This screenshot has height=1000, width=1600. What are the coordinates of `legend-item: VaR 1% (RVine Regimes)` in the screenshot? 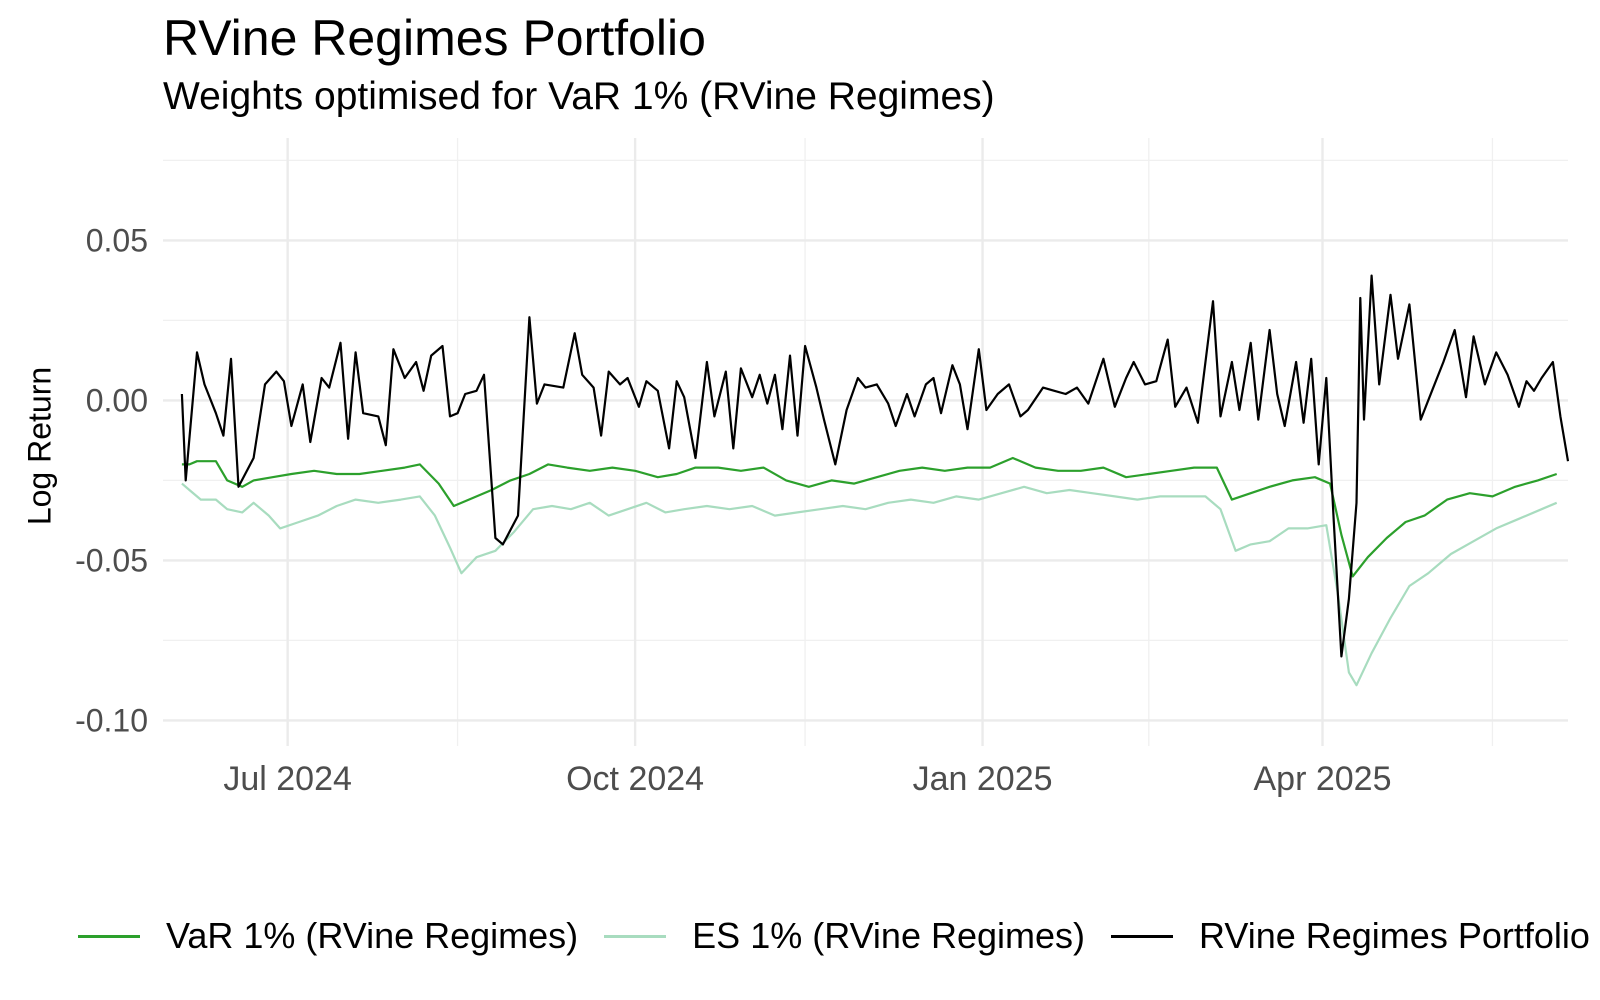 It's located at (328, 936).